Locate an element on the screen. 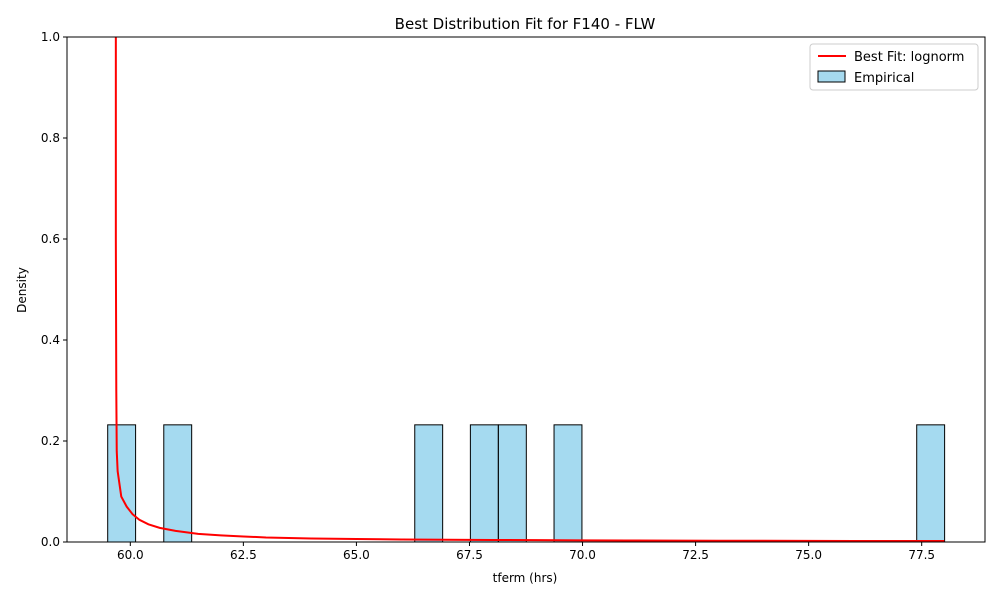 Image resolution: width=1000 pixels, height=600 pixels. legend-empirical-swatch is located at coordinates (831, 76).